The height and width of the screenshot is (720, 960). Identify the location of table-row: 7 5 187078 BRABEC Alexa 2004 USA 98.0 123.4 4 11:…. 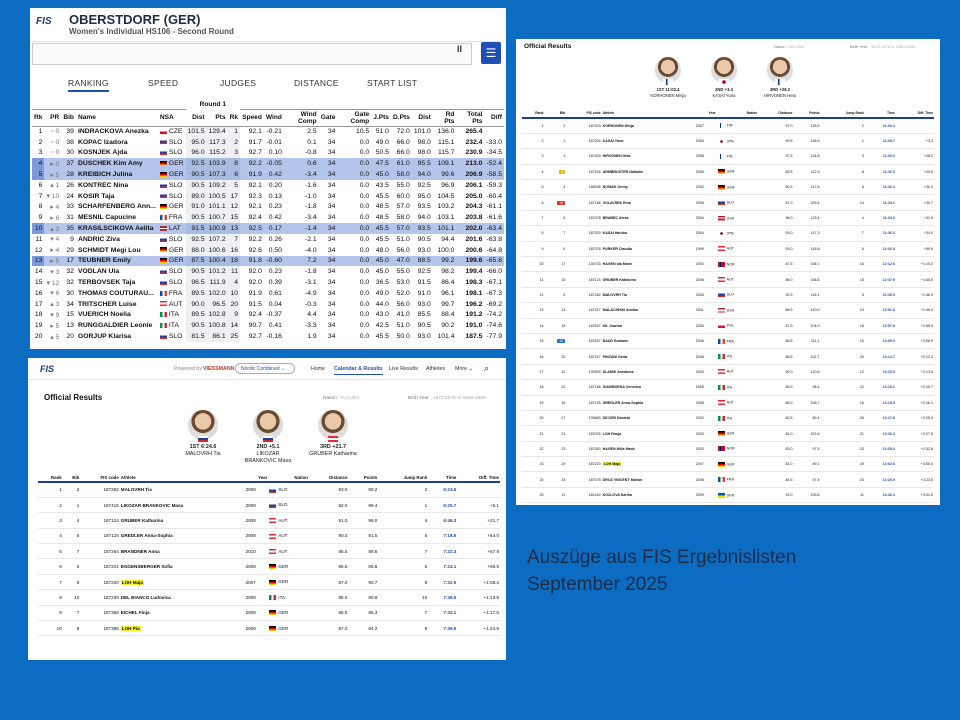
(728, 218).